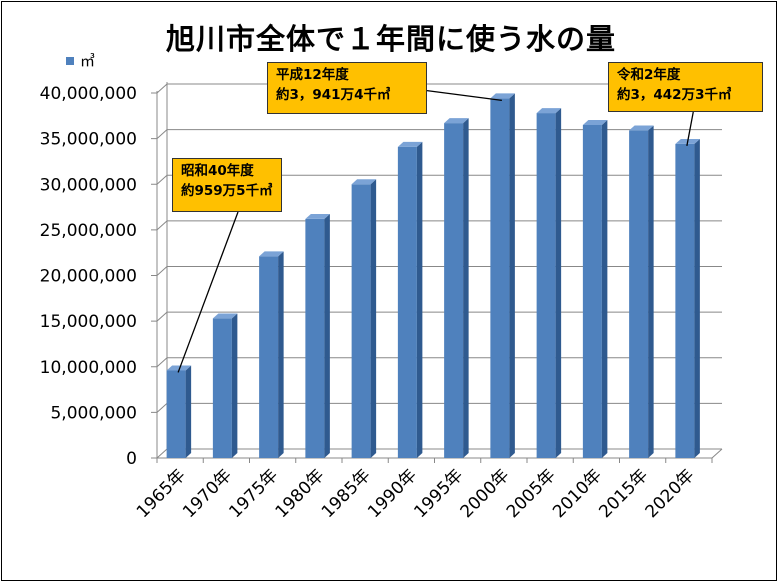 The height and width of the screenshot is (585, 782). I want to click on x-tick-label: 2010年, so click(577, 493).